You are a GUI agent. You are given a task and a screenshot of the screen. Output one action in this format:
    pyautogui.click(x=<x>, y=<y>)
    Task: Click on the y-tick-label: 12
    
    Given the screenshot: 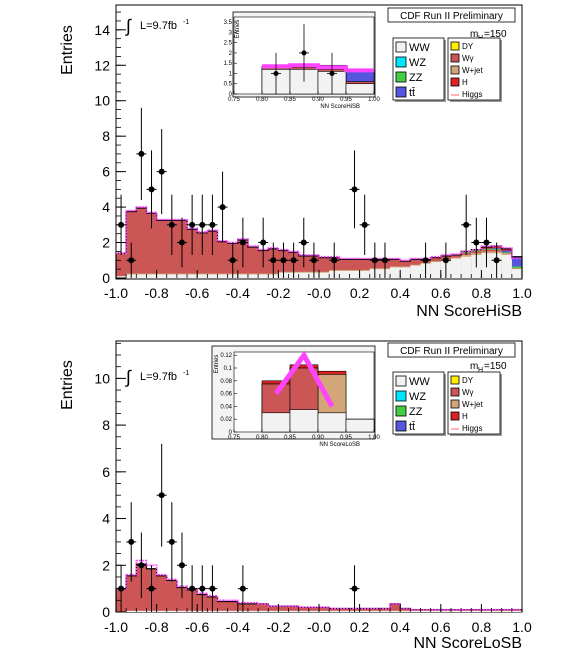 What is the action you would take?
    pyautogui.click(x=102, y=65)
    